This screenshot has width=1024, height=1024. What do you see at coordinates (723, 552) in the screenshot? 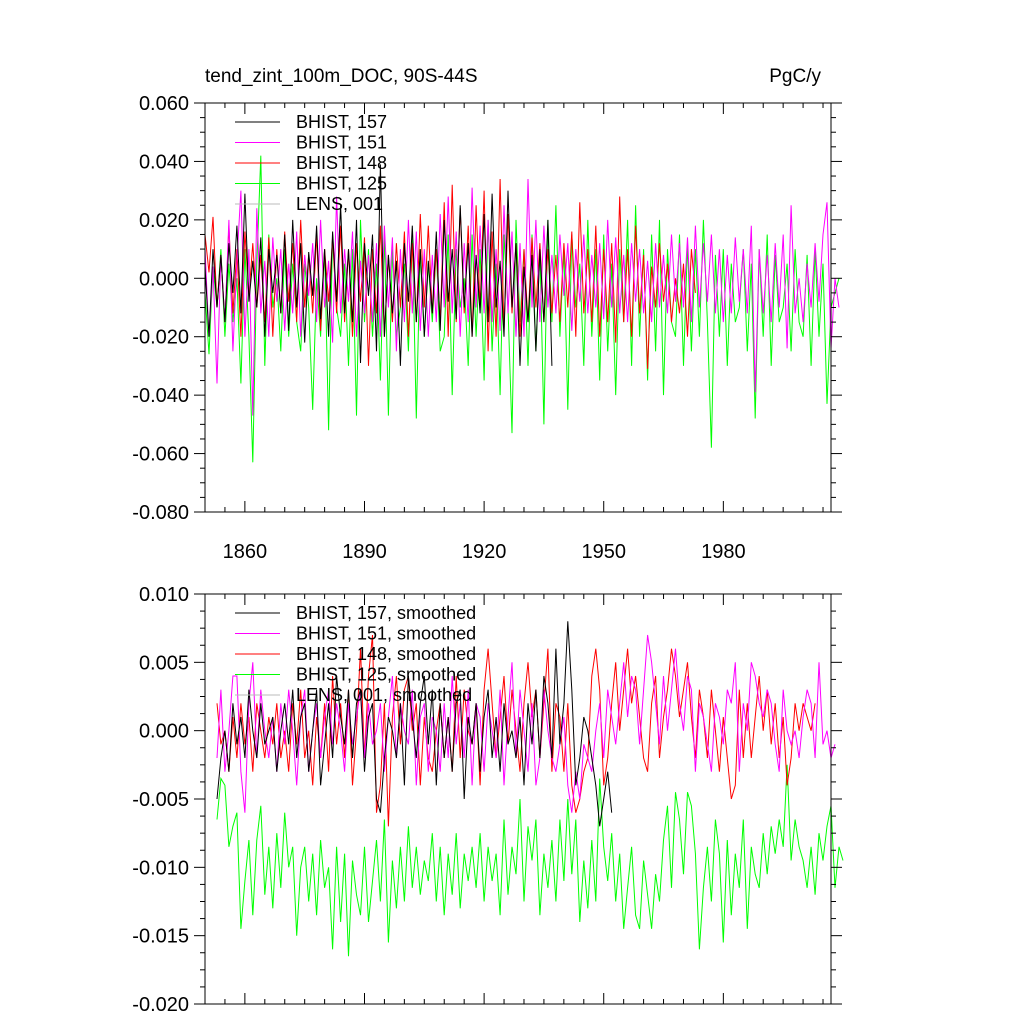
I see `x-tick-label: 1980` at bounding box center [723, 552].